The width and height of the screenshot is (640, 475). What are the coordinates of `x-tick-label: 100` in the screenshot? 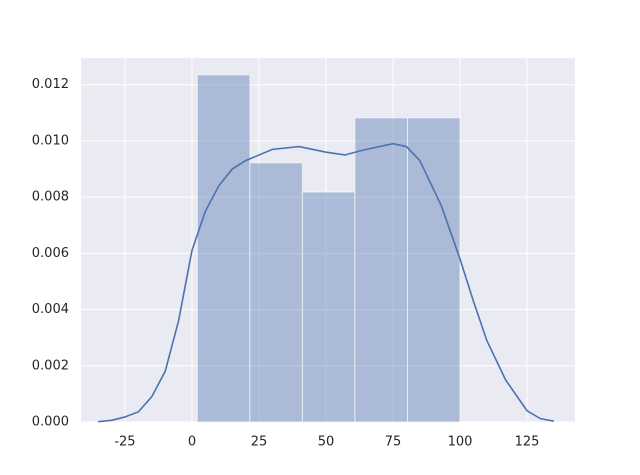 It's located at (460, 442).